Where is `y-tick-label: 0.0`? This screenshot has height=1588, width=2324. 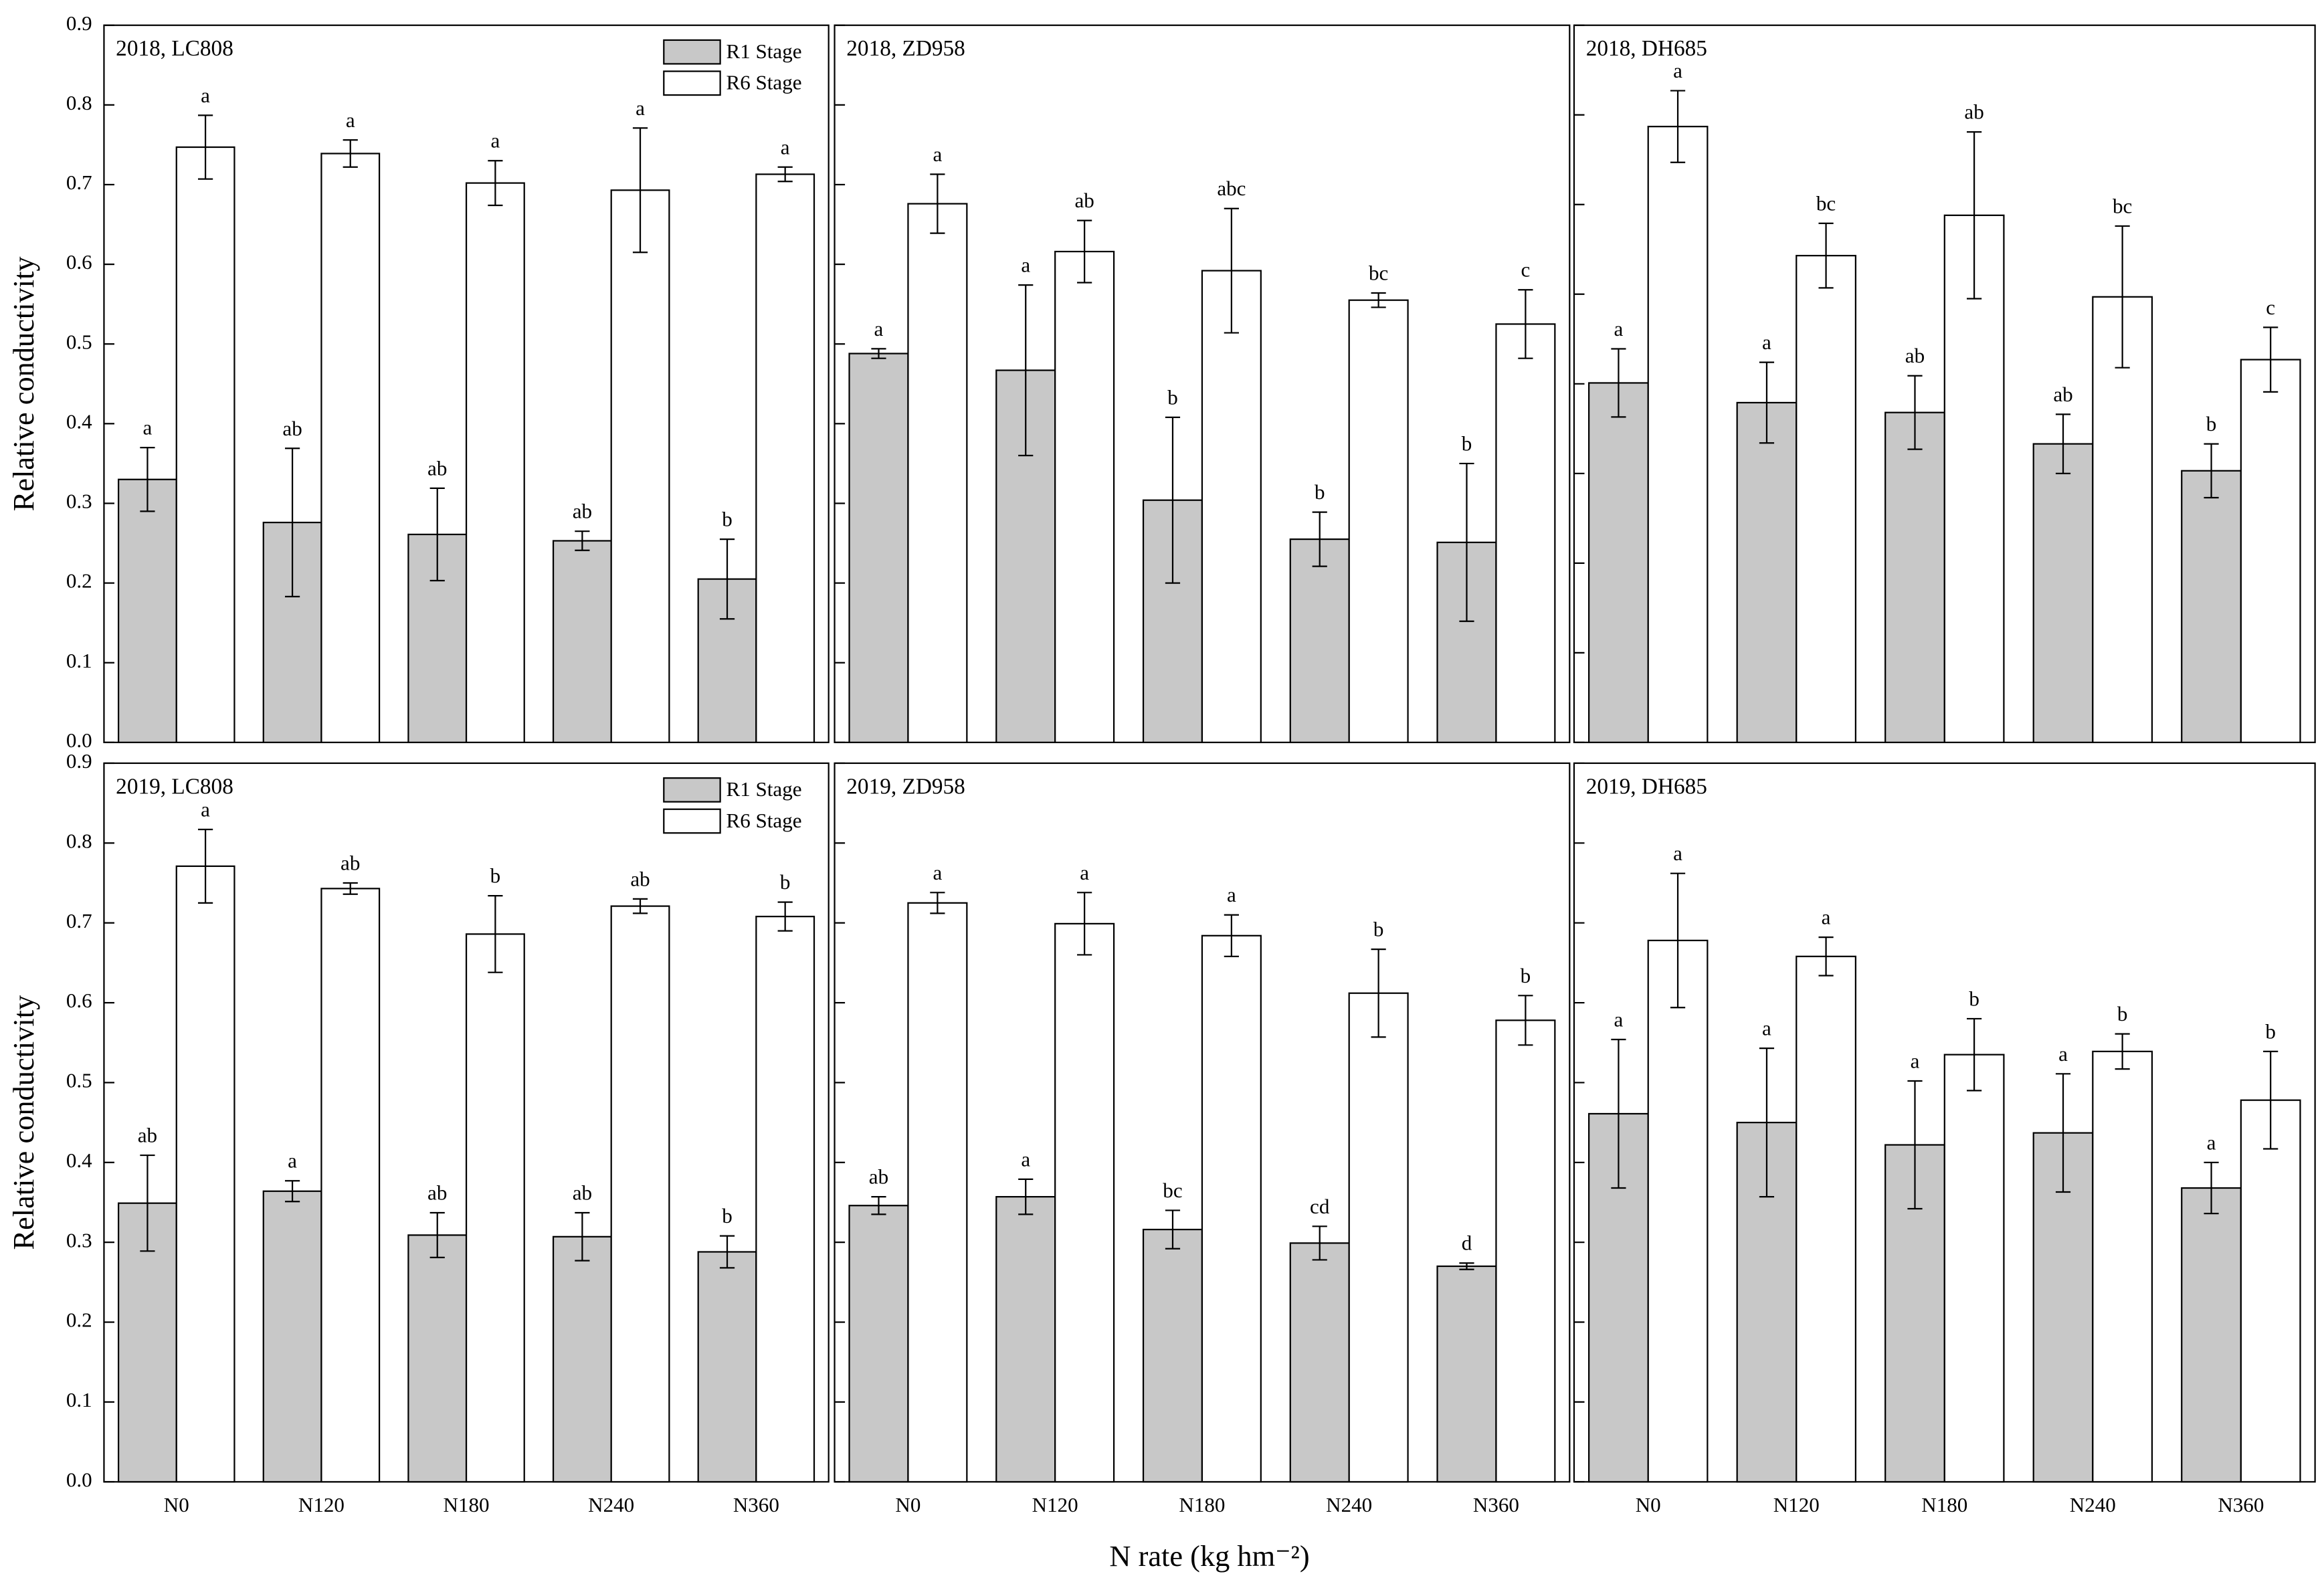
y-tick-label: 0.0 is located at coordinates (79, 740).